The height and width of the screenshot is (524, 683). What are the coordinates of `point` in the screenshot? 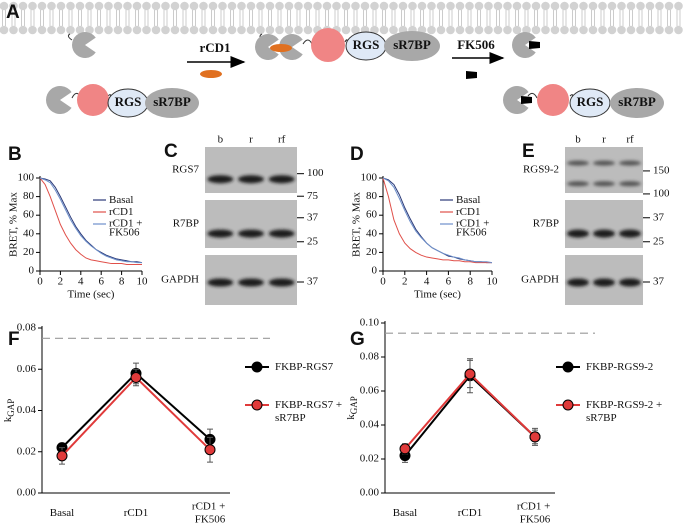 It's located at (62, 456).